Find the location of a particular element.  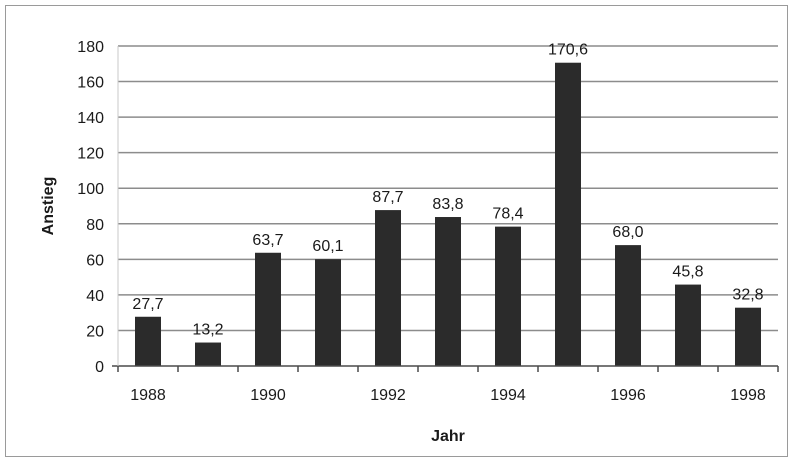

data-label-1995: 170,6 is located at coordinates (568, 50).